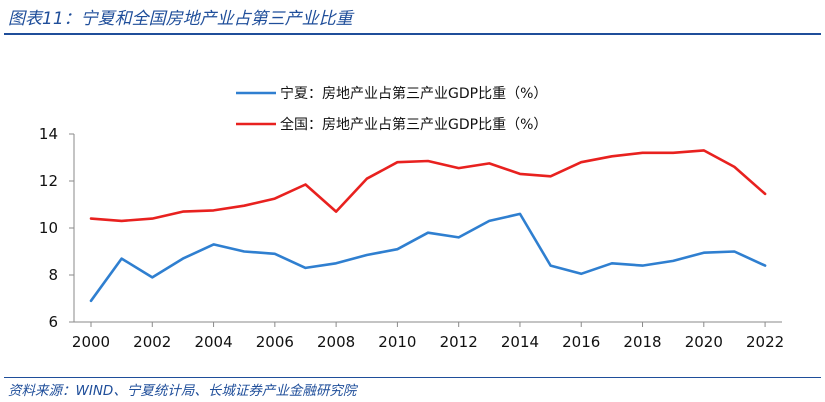 This screenshot has height=402, width=825. What do you see at coordinates (412, 34) in the screenshot?
I see `title-divider` at bounding box center [412, 34].